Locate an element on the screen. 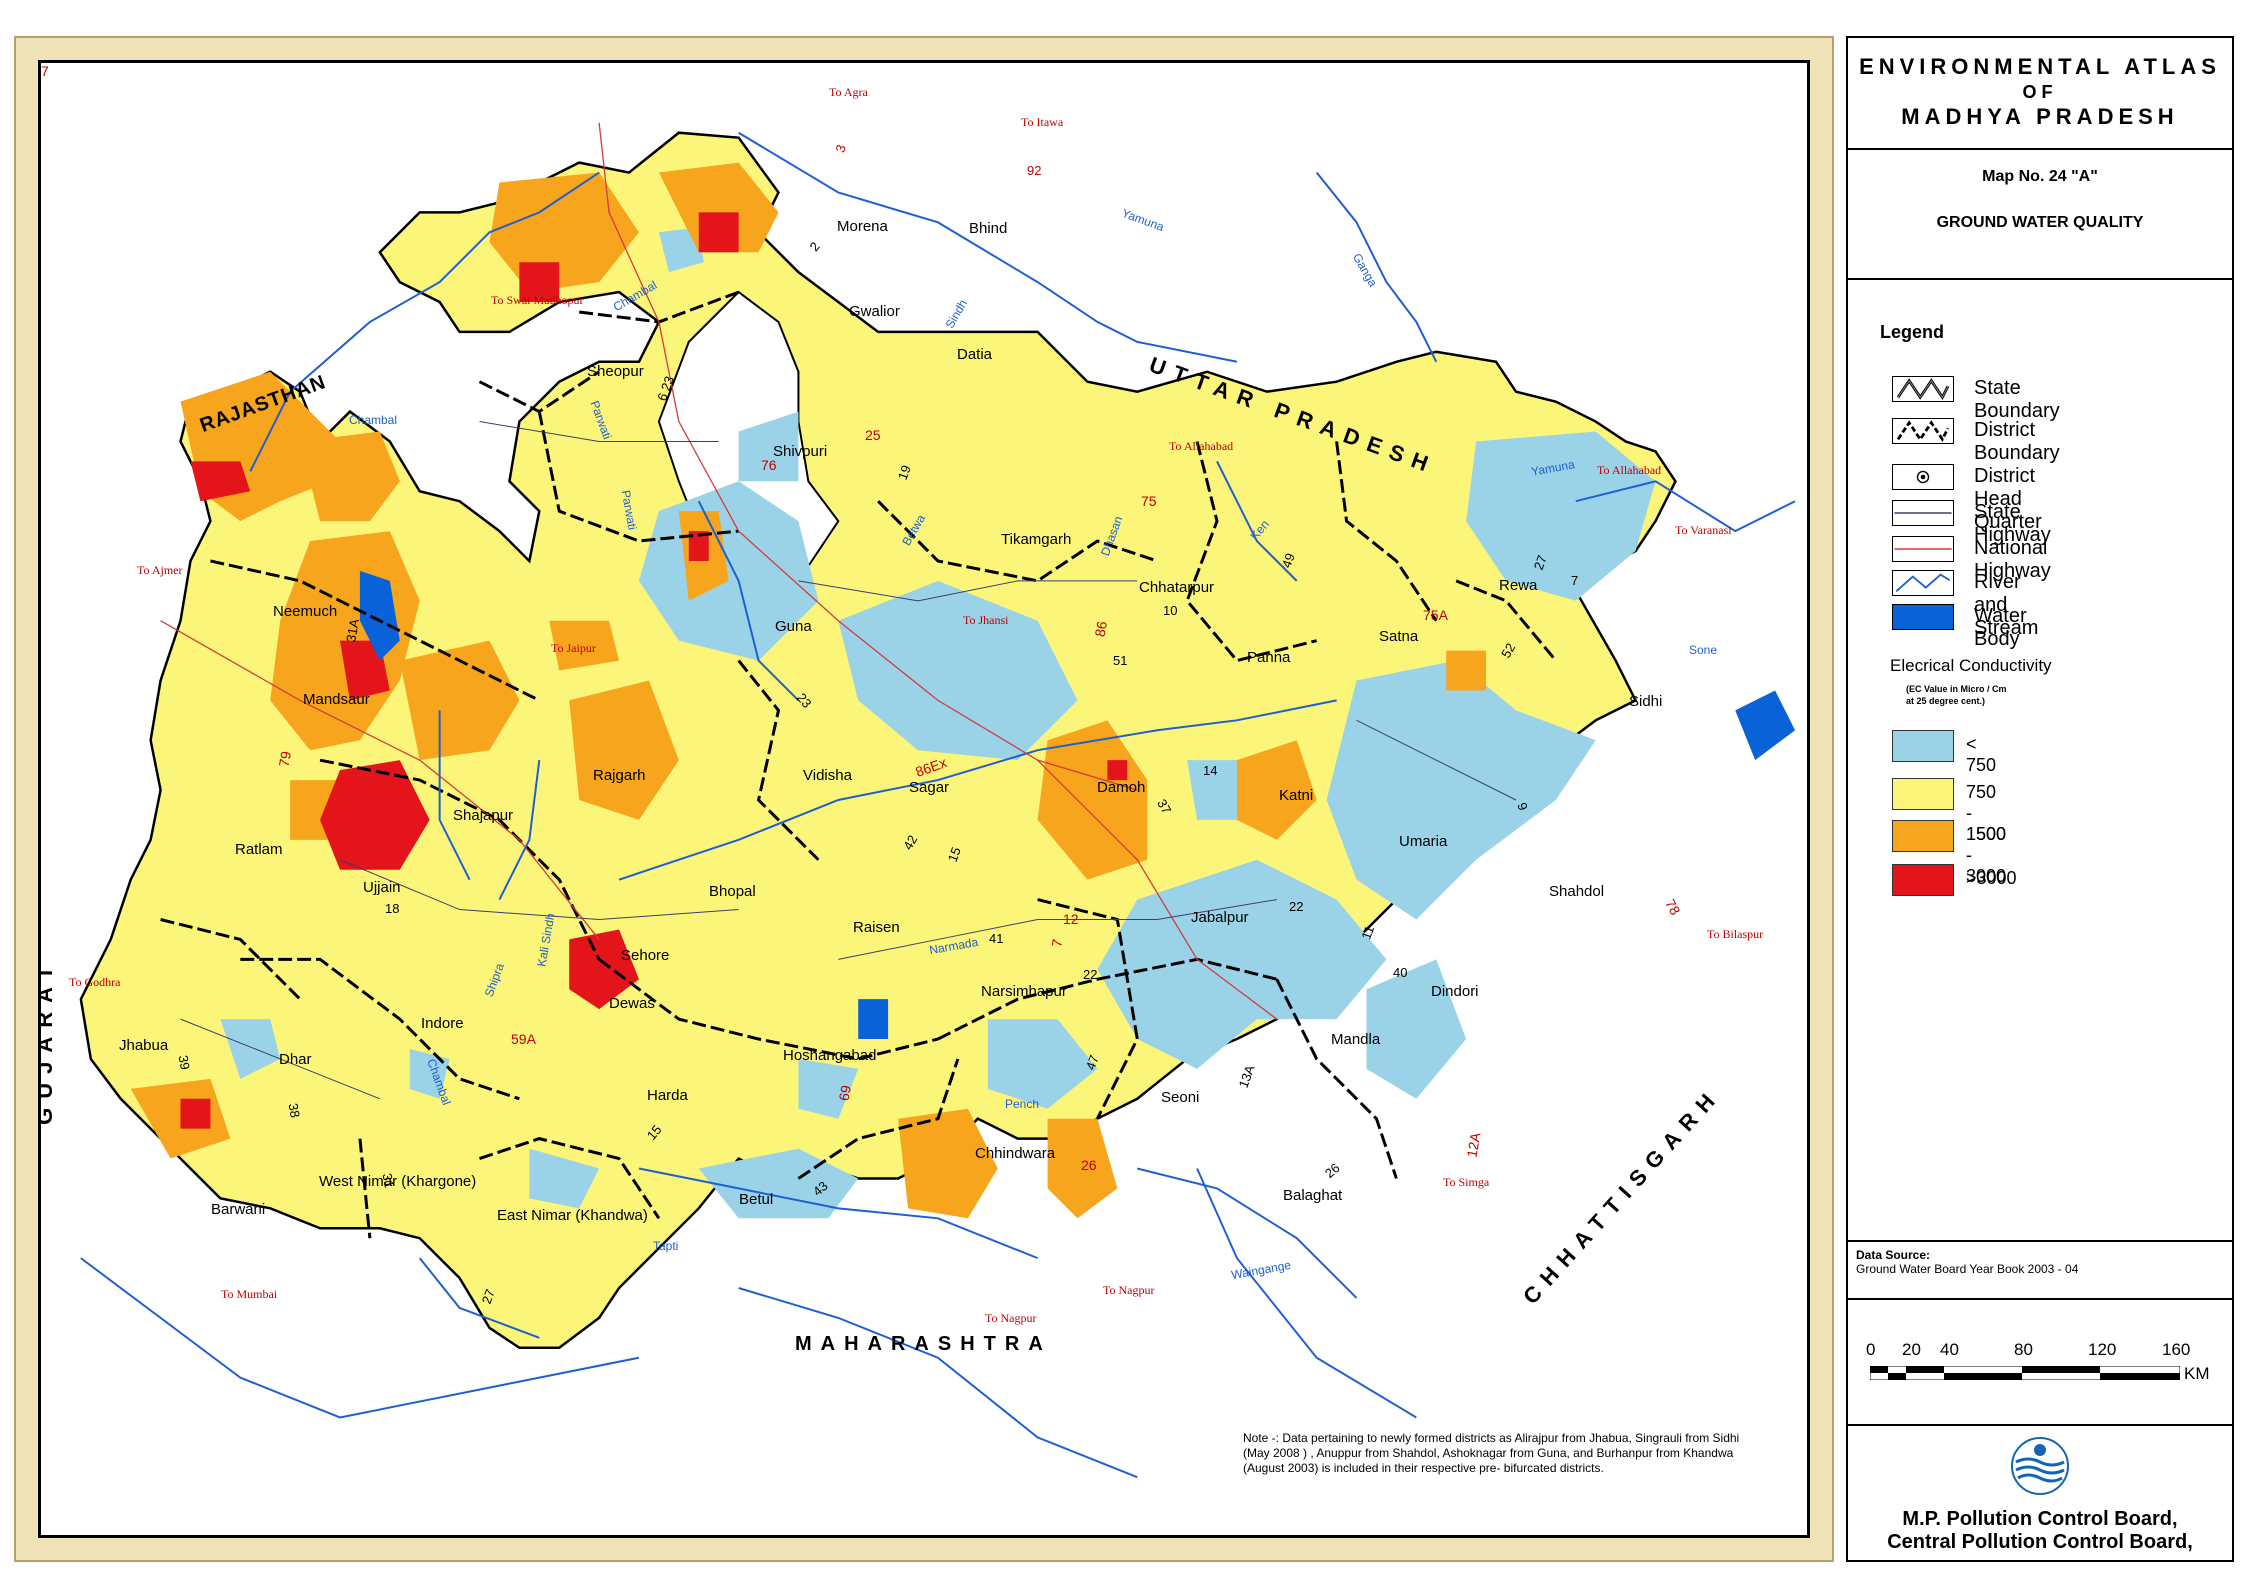  scale-unit: KM is located at coordinates (2197, 1373).